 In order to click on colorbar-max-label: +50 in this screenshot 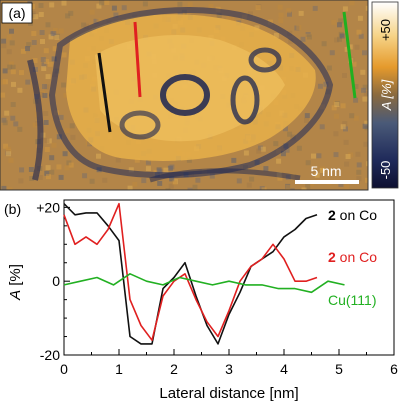, I will do `click(385, 30)`.